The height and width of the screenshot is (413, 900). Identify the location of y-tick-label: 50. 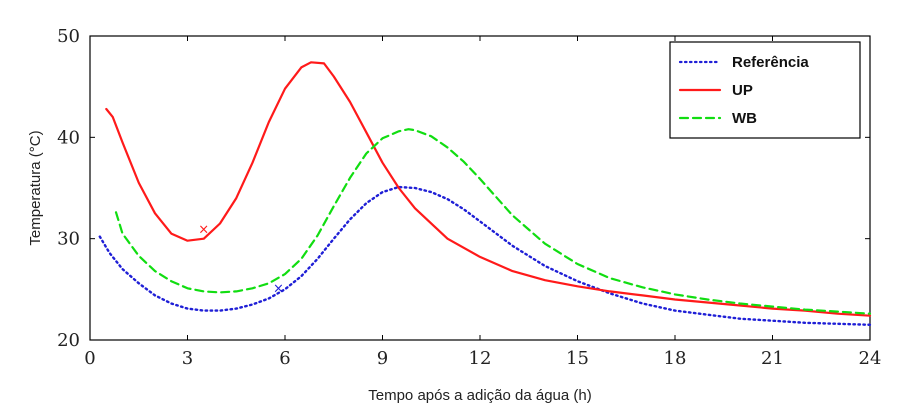
(68, 36).